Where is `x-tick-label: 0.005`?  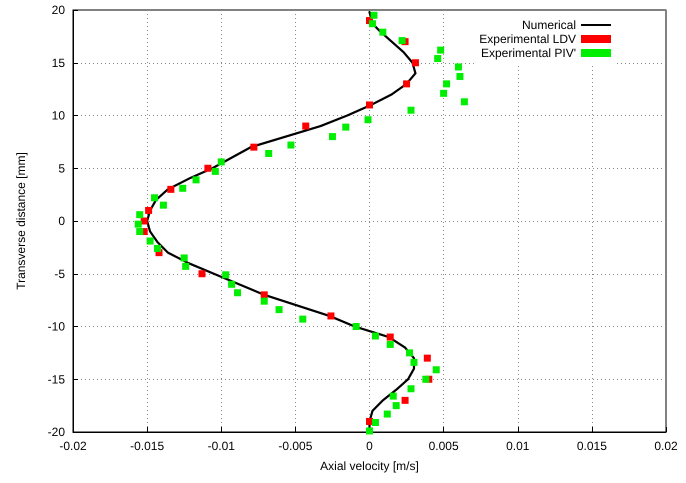
x-tick-label: 0.005 is located at coordinates (443, 446).